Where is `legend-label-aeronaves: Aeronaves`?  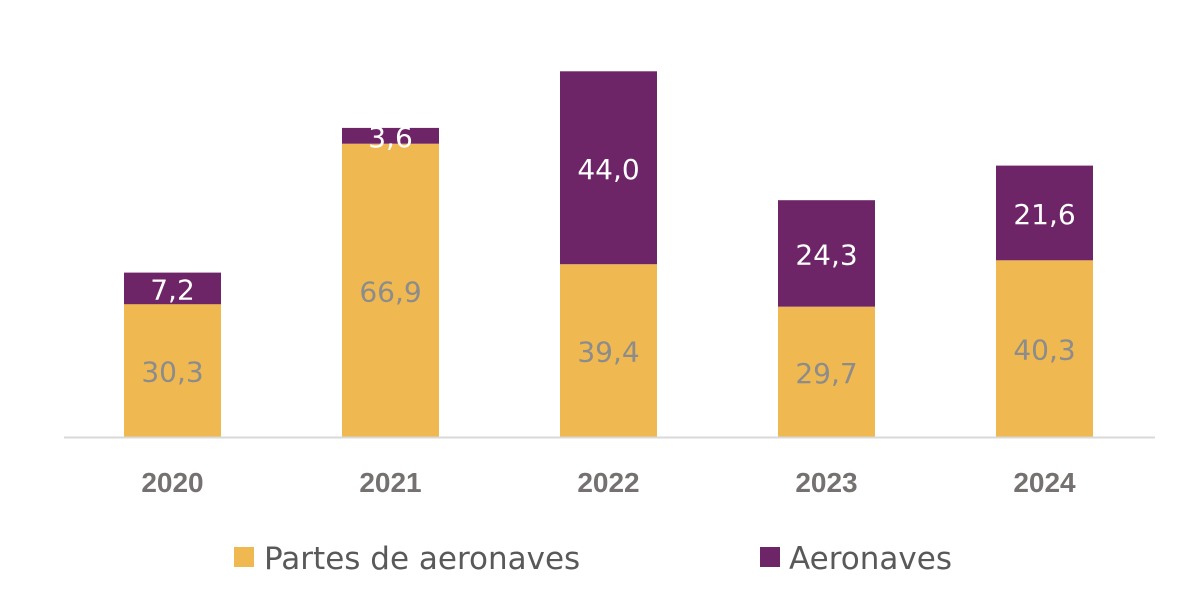 legend-label-aeronaves: Aeronaves is located at coordinates (870, 559).